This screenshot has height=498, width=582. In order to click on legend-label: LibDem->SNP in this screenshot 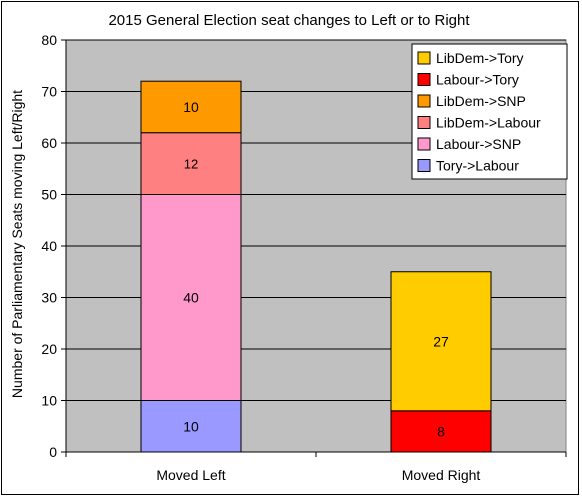, I will do `click(481, 101)`.